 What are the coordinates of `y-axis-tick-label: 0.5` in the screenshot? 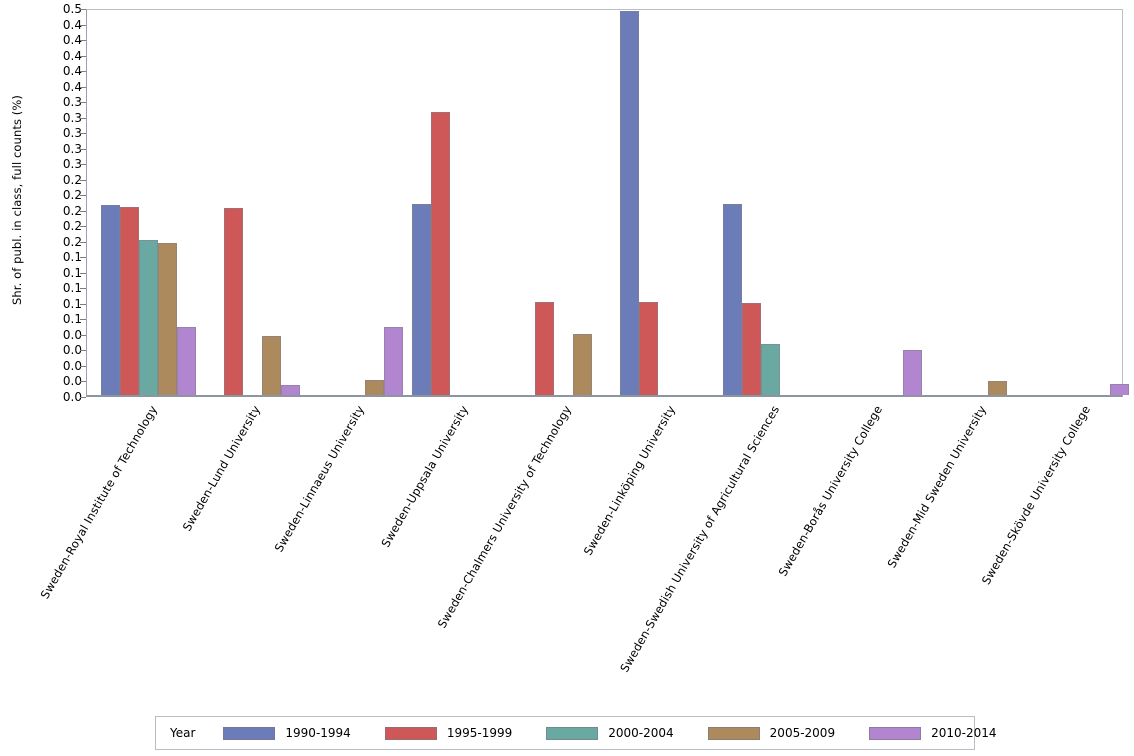 It's located at (72, 9).